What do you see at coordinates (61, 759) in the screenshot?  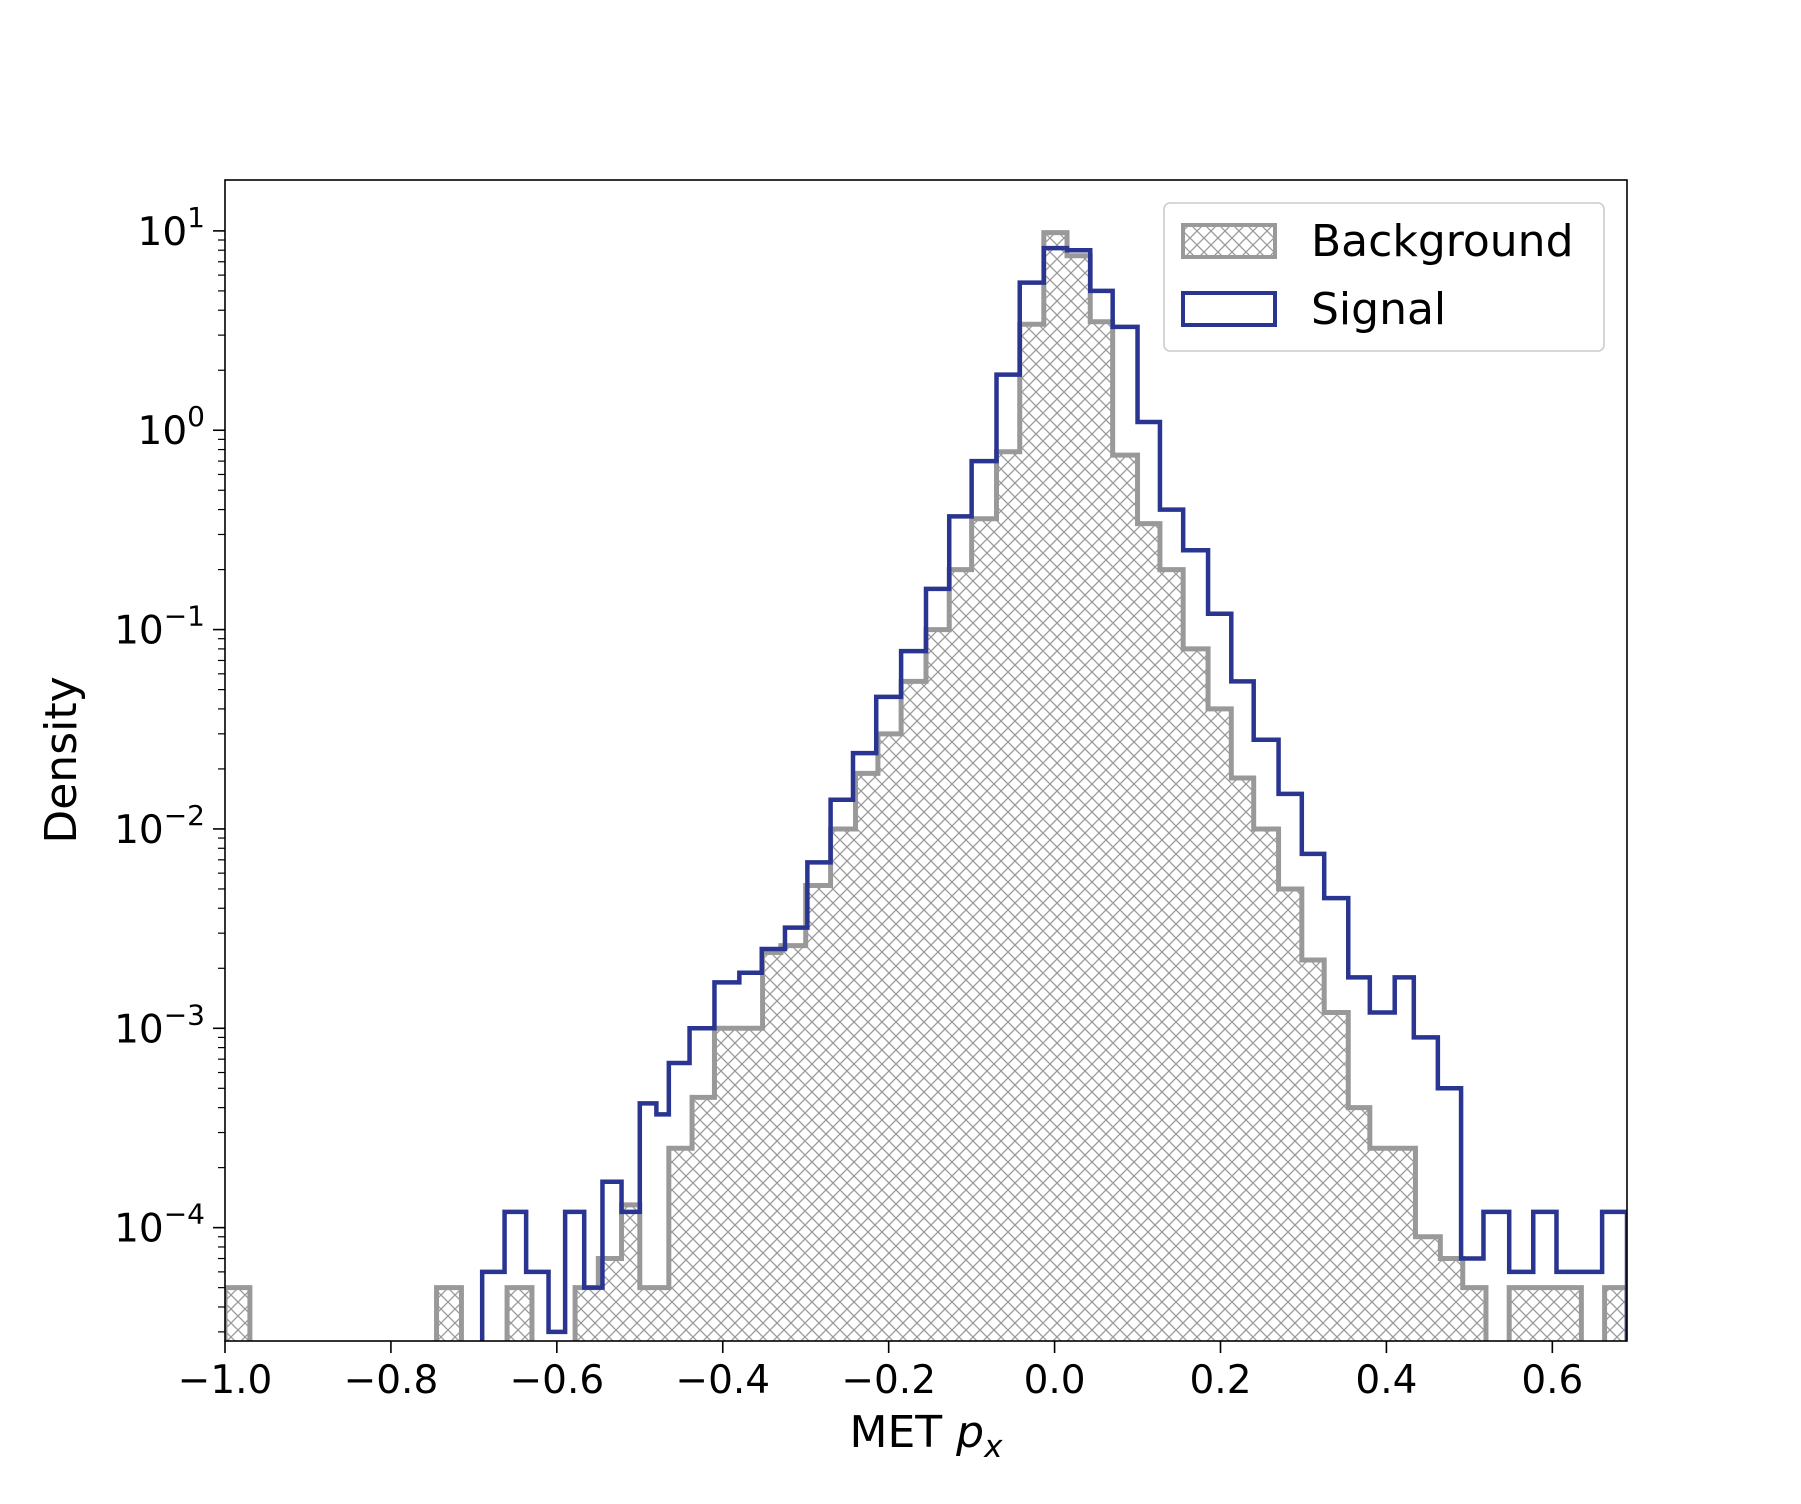 I see `y-axis-label: Density` at bounding box center [61, 759].